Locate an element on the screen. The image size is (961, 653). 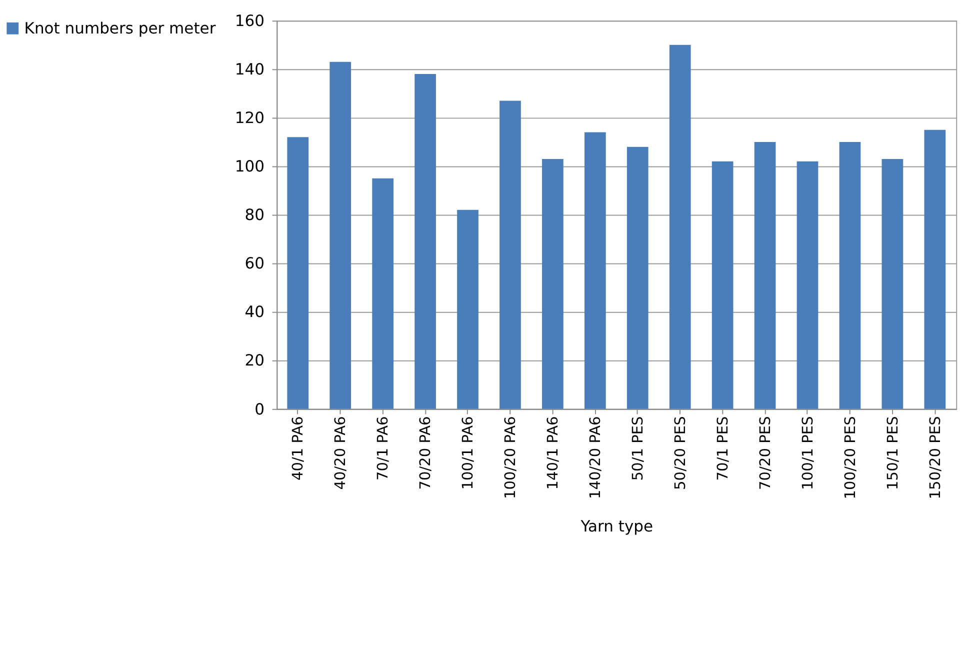
x-tick-label: 50/1 PES is located at coordinates (637, 448).